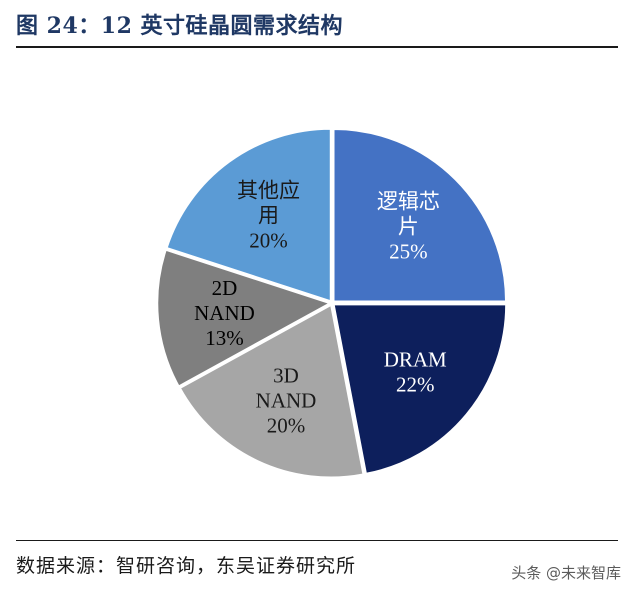  Describe the element at coordinates (180, 26) in the screenshot. I see `figure-title: 图 24：12 英寸硅晶圆需求结构` at that location.